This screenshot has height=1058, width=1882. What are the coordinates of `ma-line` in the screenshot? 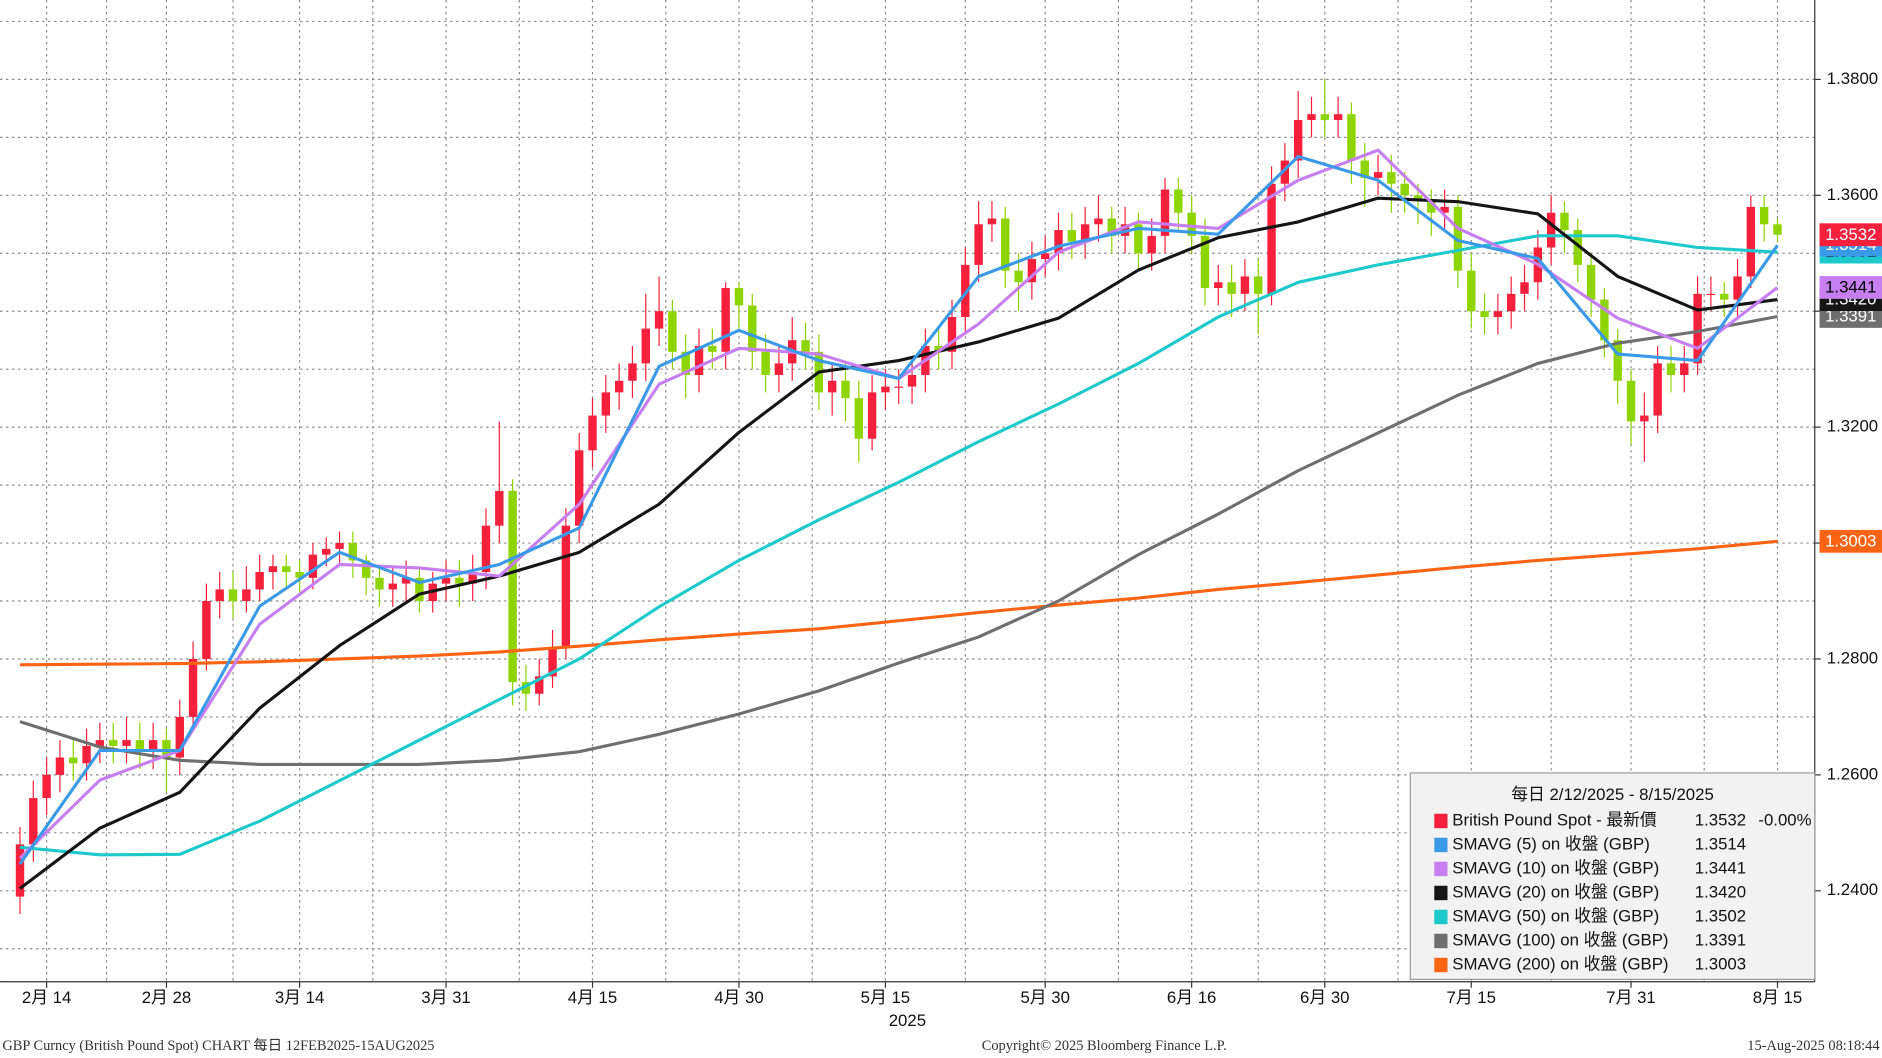 It's located at (898, 603).